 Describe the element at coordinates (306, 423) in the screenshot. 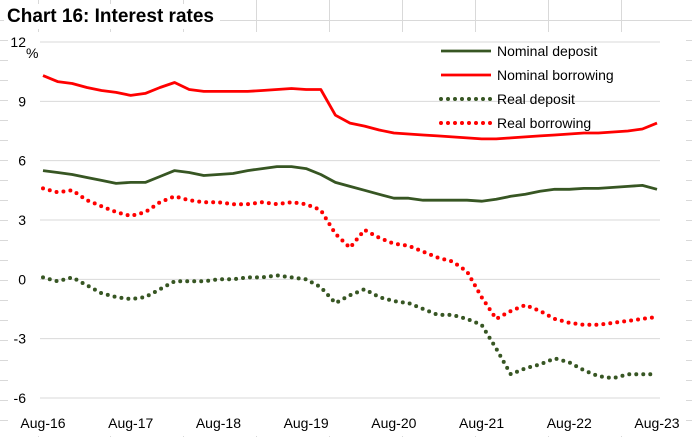

I see `x-tick-label: Aug-19` at that location.